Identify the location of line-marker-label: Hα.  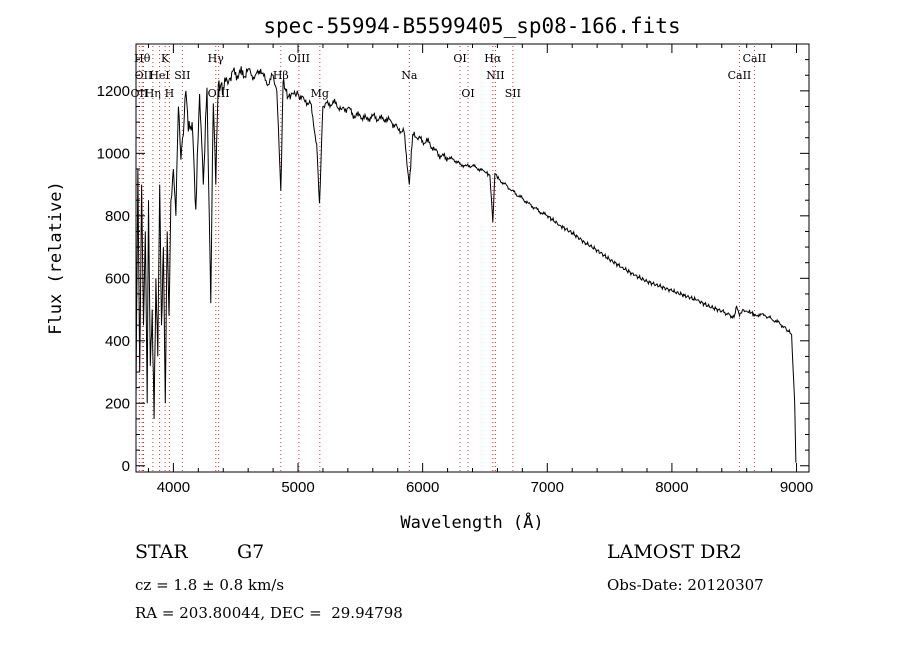
(493, 58).